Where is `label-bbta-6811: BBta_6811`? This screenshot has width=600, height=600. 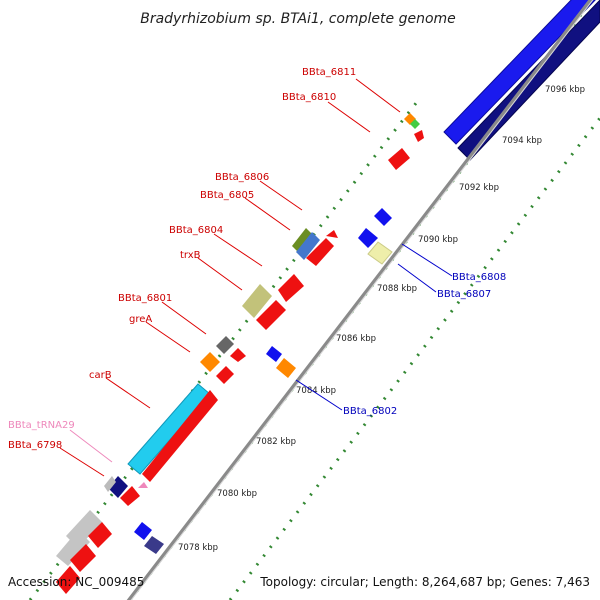
label-bbta-6811: BBta_6811 is located at coordinates (329, 72).